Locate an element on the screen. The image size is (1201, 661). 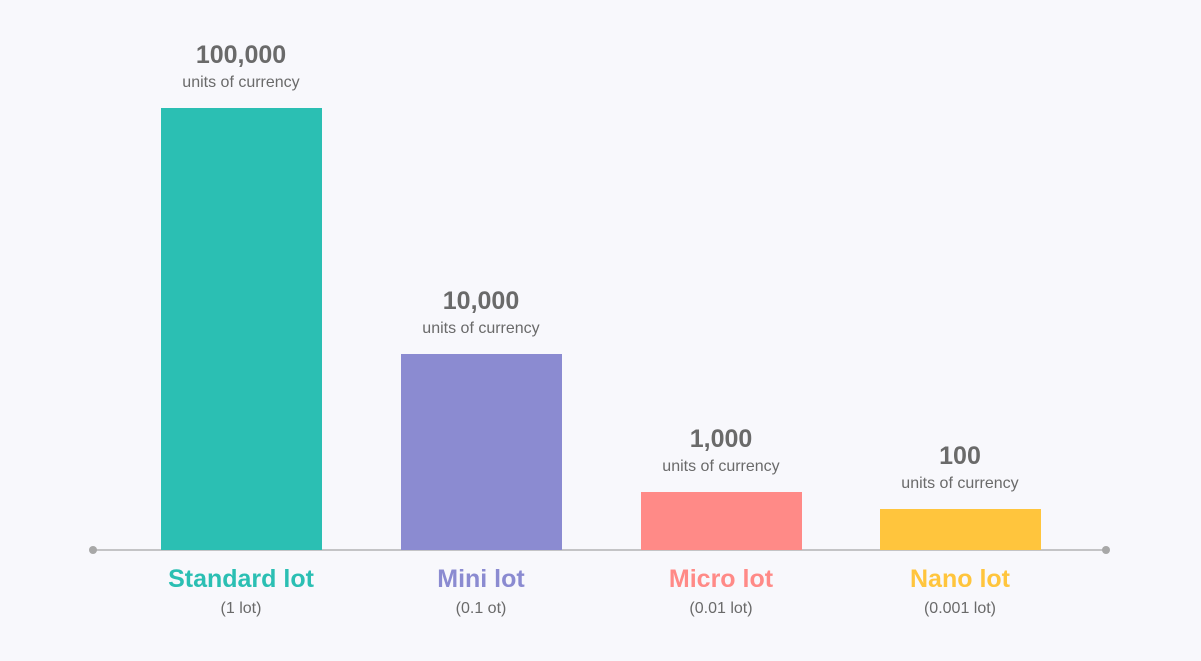
data-label-value: 1,000 is located at coordinates (721, 439).